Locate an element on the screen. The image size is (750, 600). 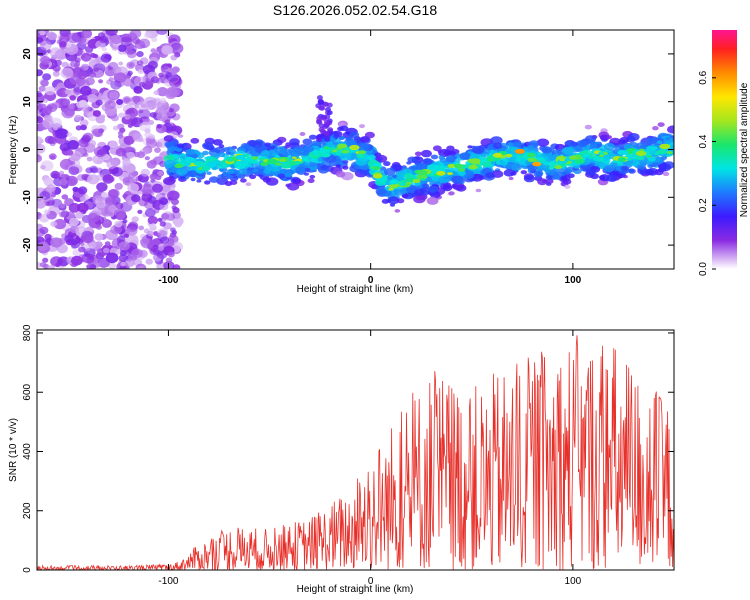
spectrogram-y-tick-label: -20 is located at coordinates (27, 244).